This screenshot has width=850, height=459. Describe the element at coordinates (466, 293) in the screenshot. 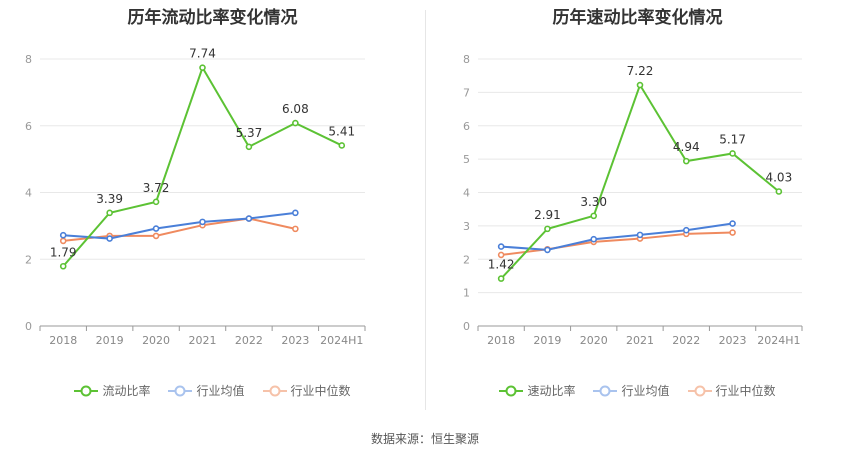

I see `y-tick-label: 1` at that location.